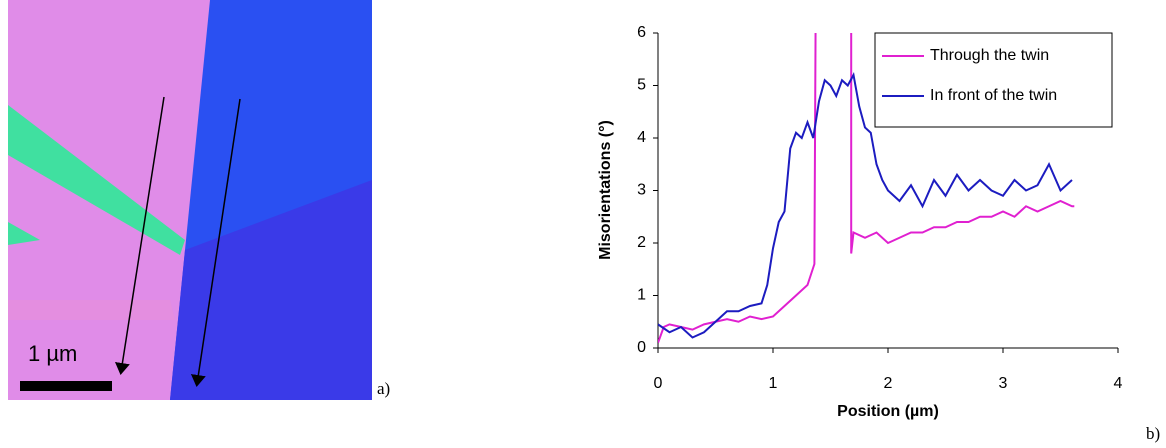  I want to click on legend-label: Through the twin, so click(989, 55).